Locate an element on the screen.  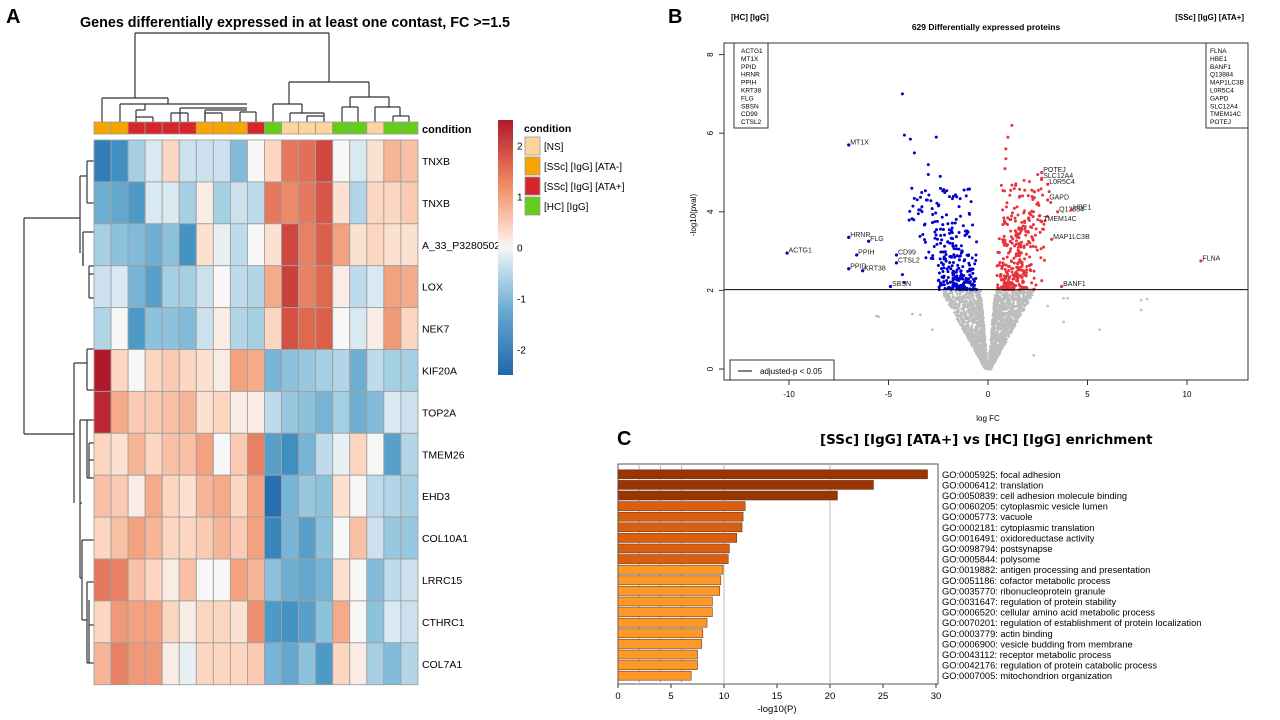
right-list-gene: GAPD is located at coordinates (1219, 98).